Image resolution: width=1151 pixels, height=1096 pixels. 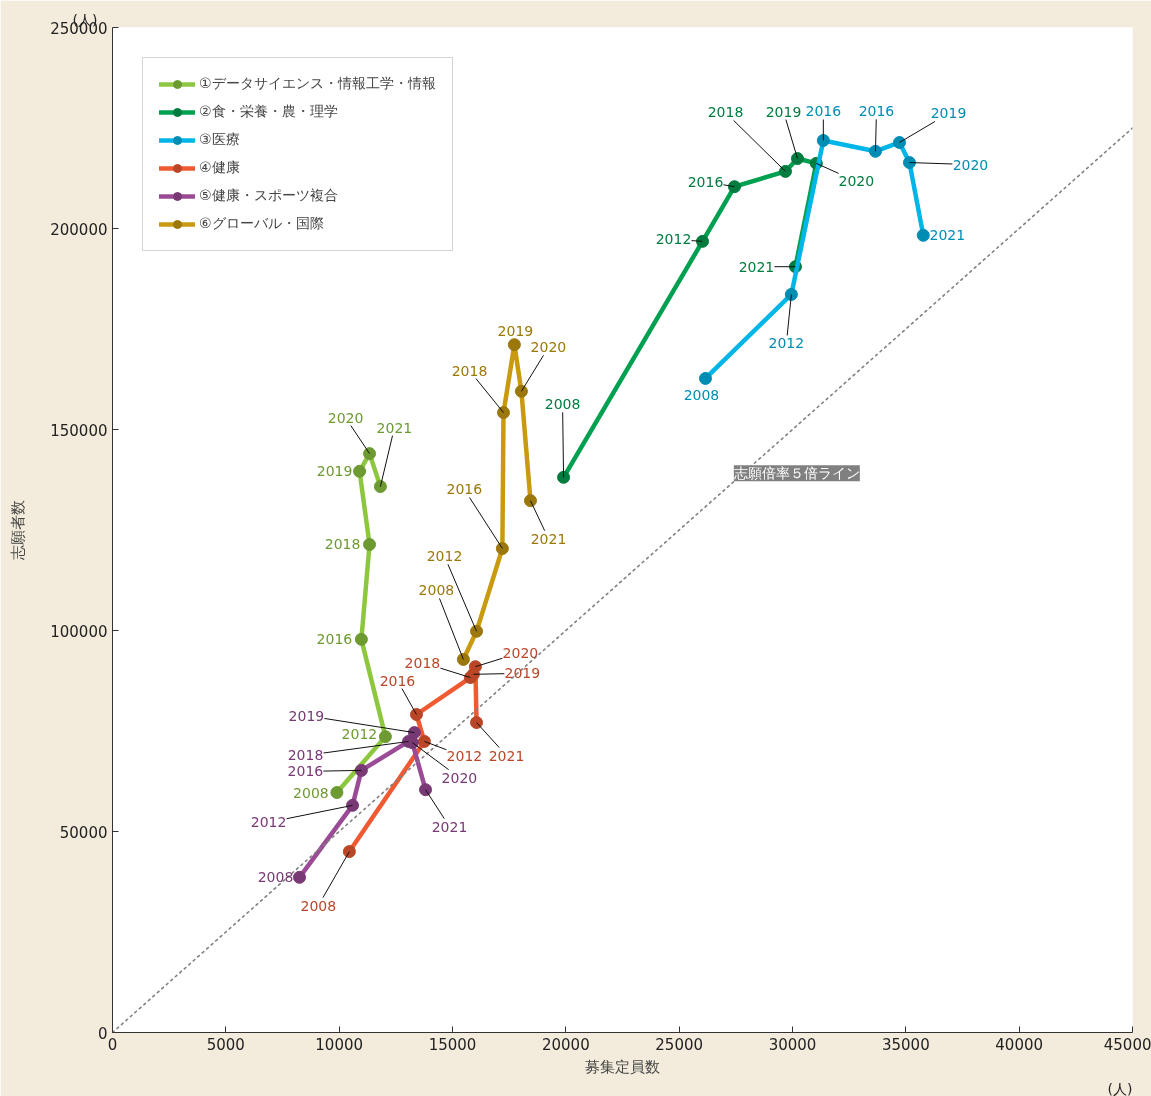 I want to click on x-tick-label: 25000, so click(x=679, y=1044).